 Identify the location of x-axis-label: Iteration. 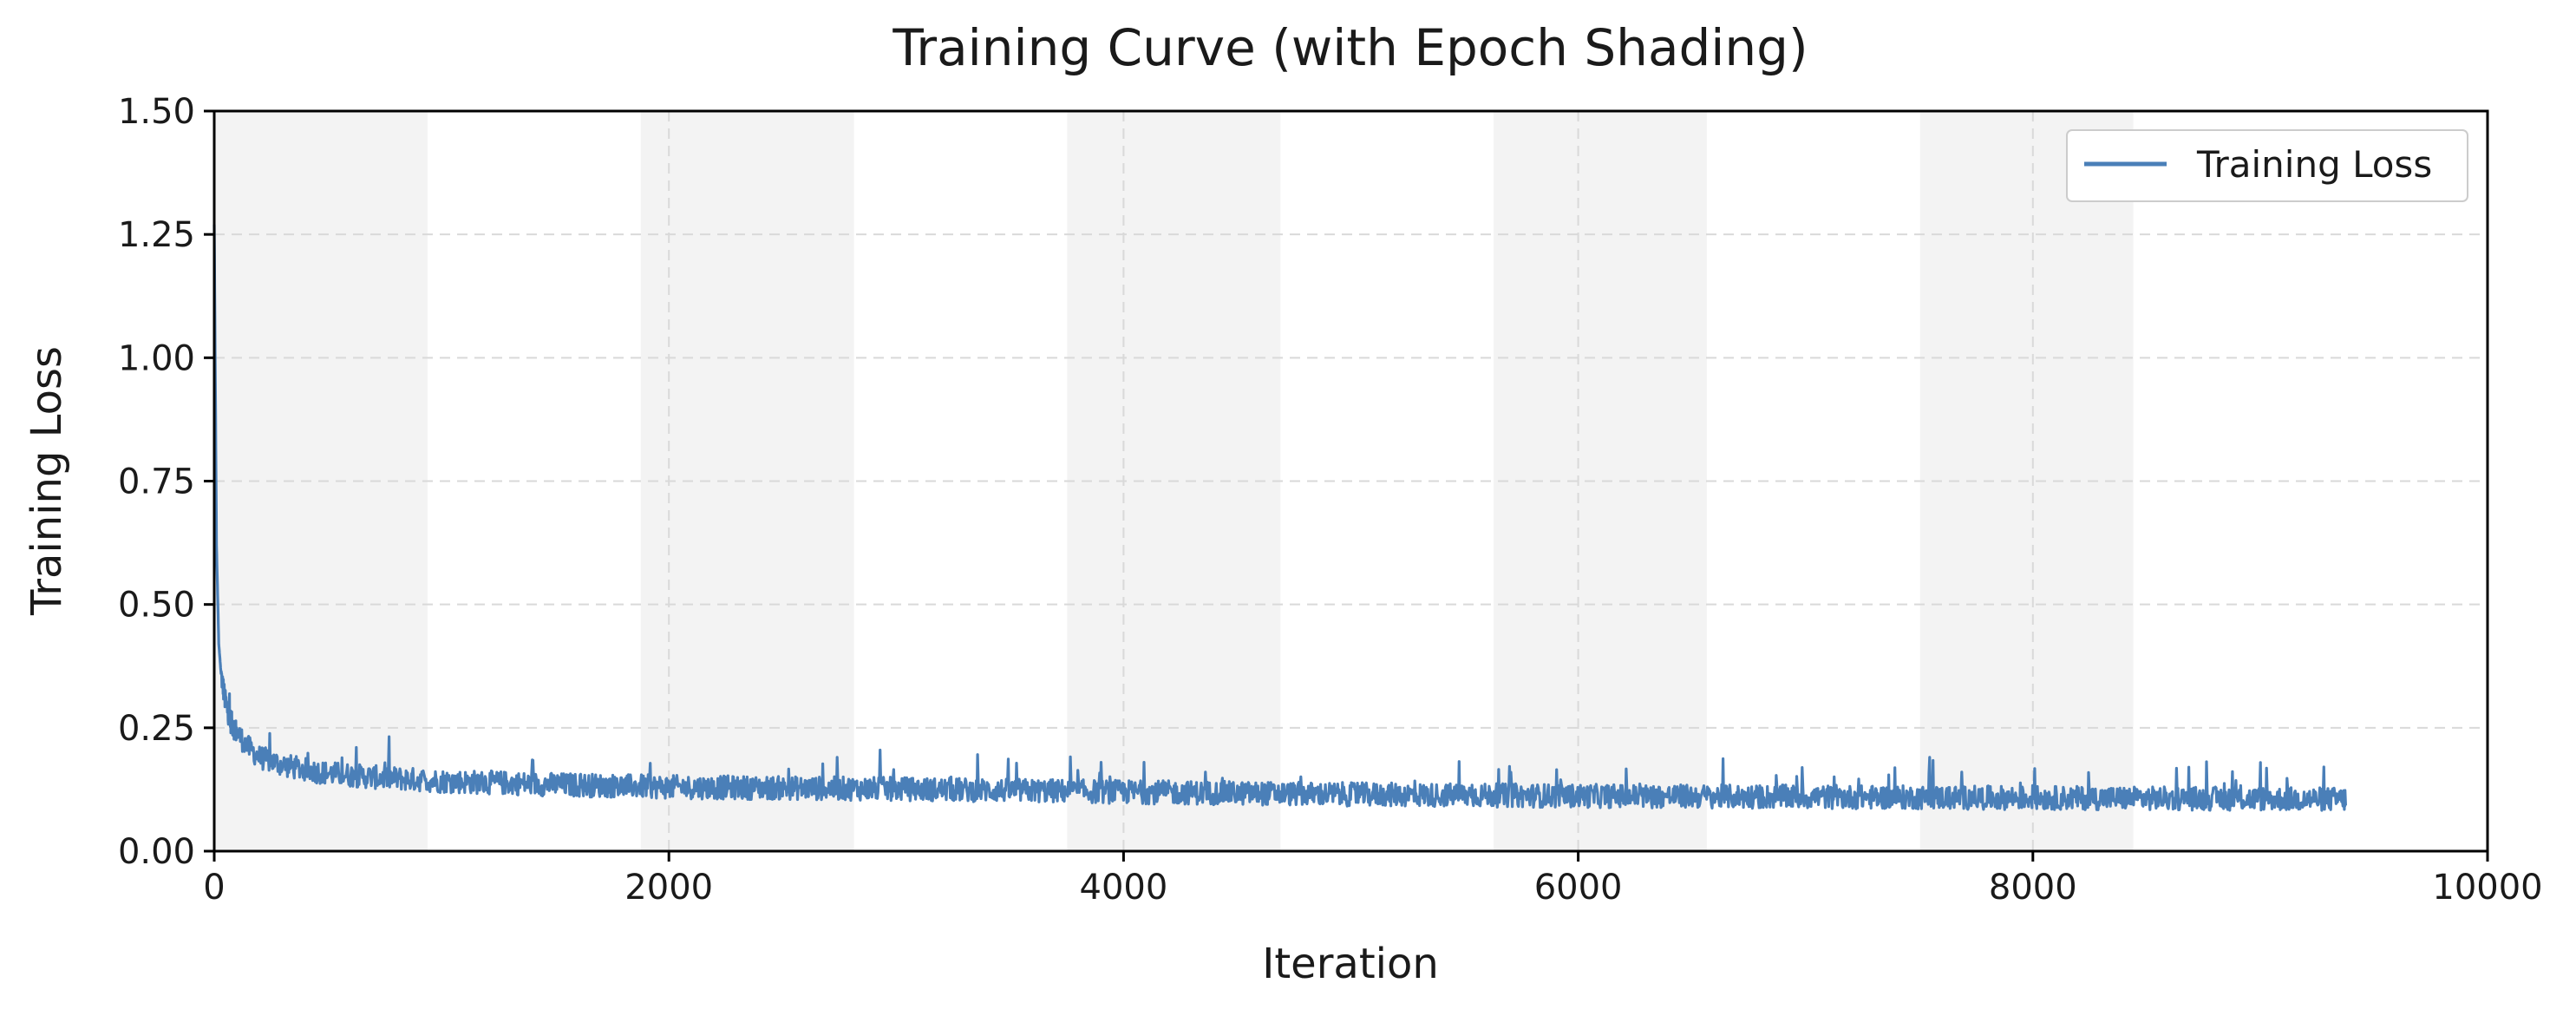
(1350, 964).